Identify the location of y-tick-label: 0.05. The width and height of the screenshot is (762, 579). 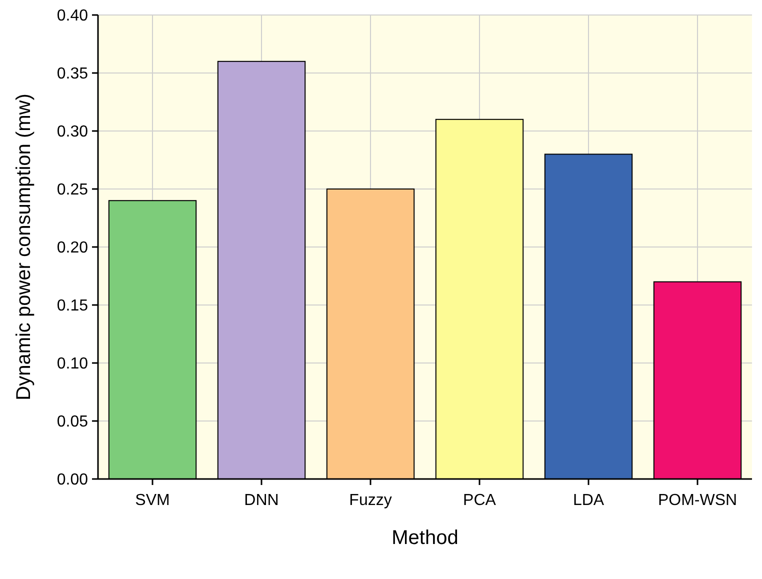
(72, 422).